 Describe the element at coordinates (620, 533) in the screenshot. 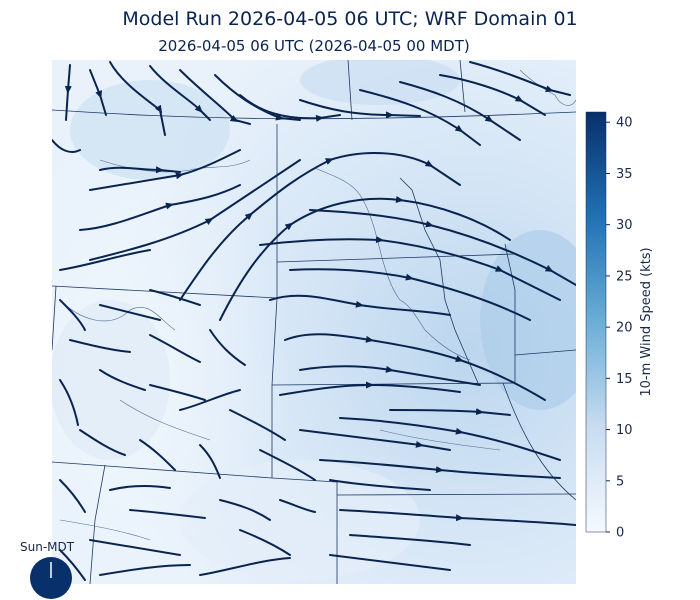

I see `colorbar-tick-label: 0` at that location.